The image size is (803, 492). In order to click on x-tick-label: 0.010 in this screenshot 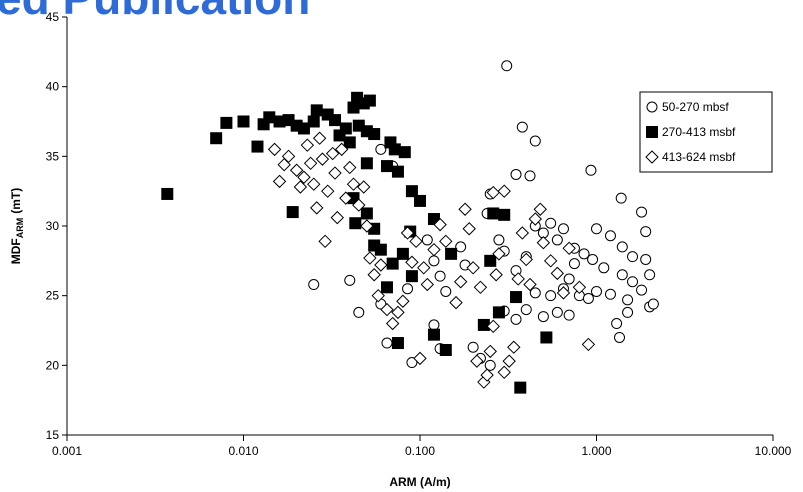, I will do `click(243, 451)`.